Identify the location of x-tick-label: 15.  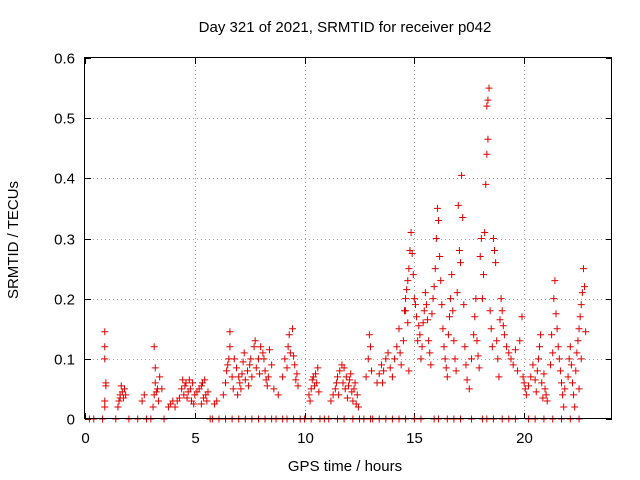
(414, 438).